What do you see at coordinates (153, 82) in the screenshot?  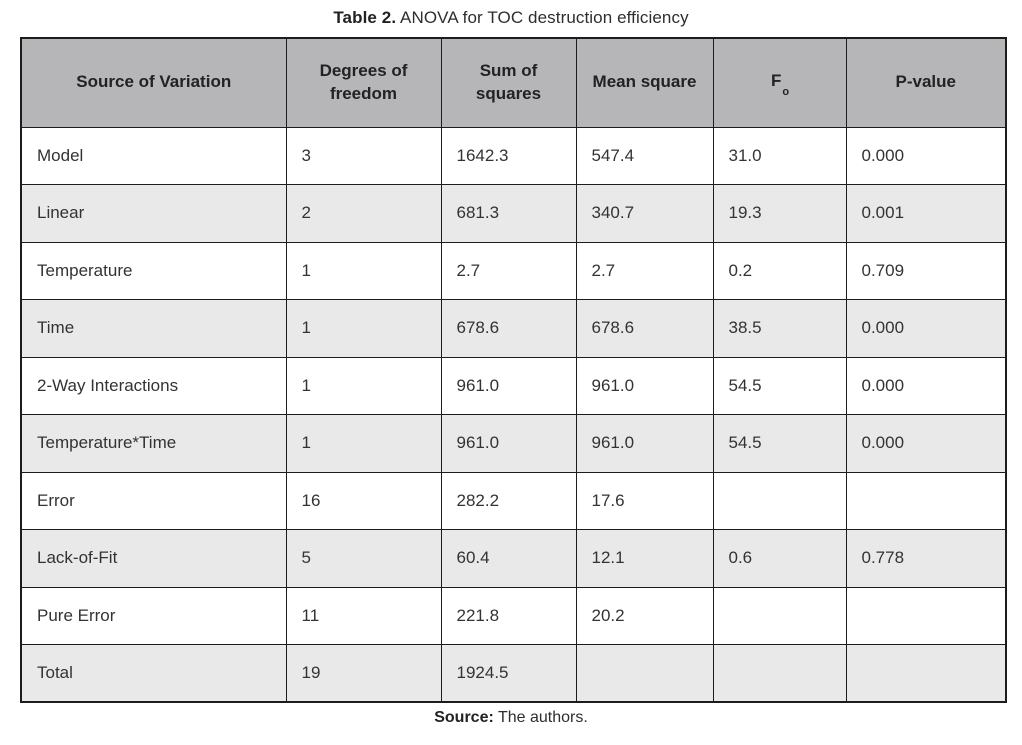 I see `column-header-source: Source of Variation` at bounding box center [153, 82].